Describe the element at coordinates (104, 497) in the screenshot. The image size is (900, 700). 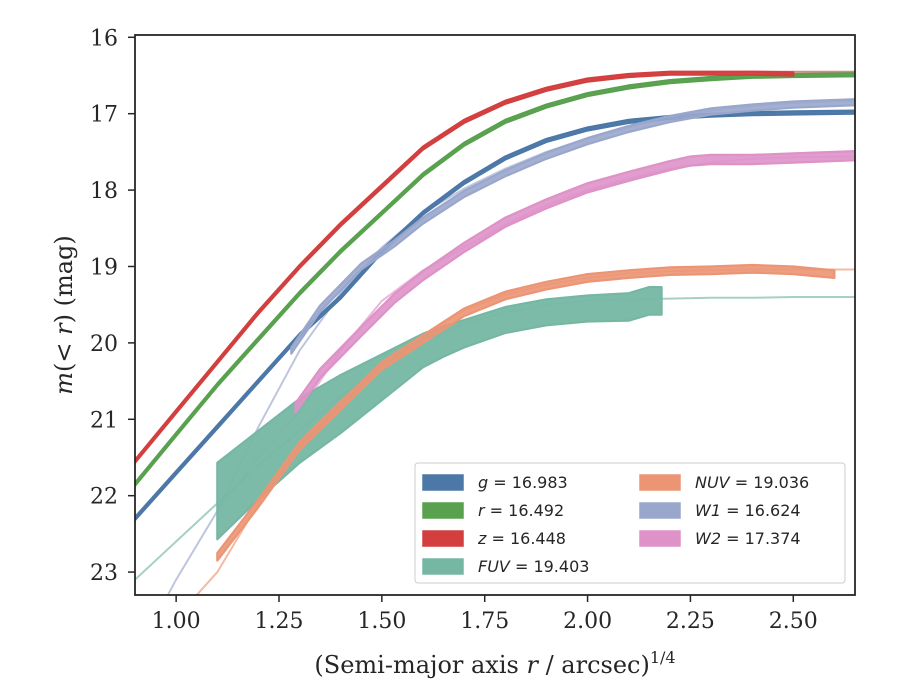
I see `y-tick-label: 22` at that location.